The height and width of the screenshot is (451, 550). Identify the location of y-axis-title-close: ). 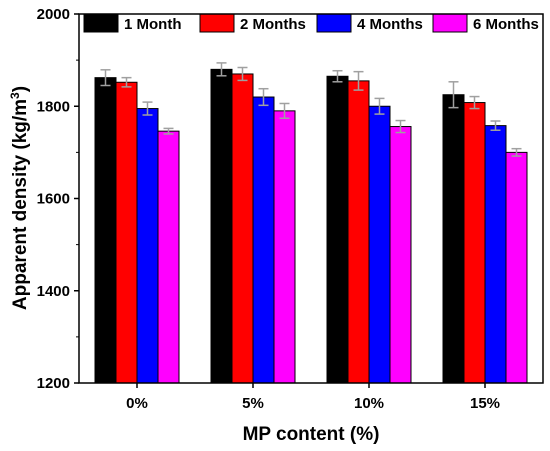
(20, 89).